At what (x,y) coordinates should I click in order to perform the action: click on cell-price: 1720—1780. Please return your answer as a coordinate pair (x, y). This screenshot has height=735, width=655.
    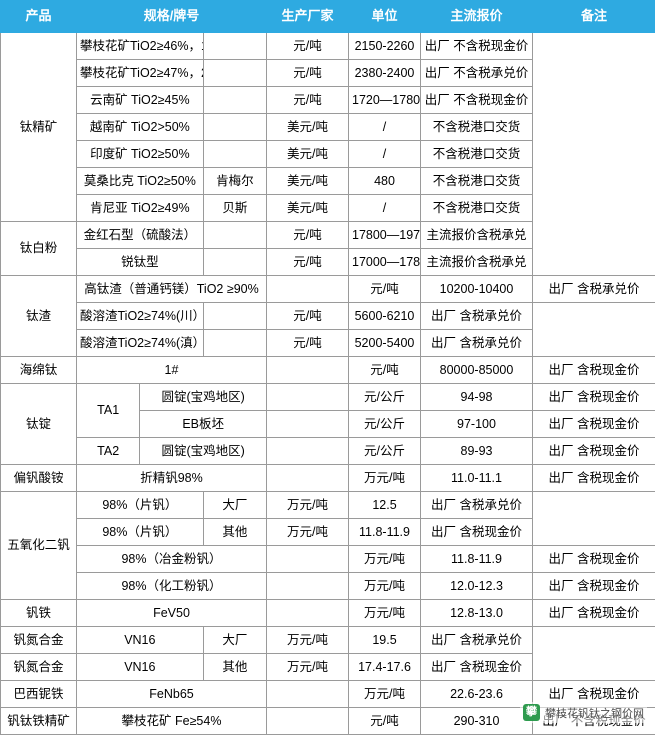
    Looking at the image, I should click on (385, 100).